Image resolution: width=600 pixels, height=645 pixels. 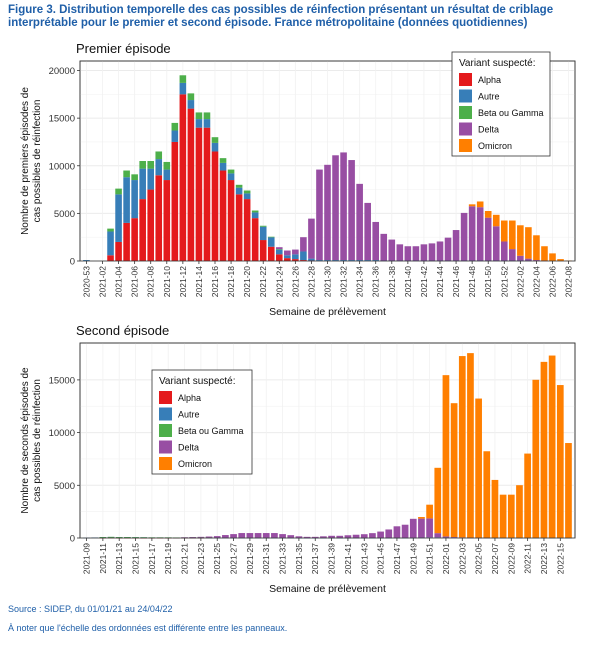 What do you see at coordinates (569, 281) in the screenshot?
I see `x-tick-label: 2022-08` at bounding box center [569, 281].